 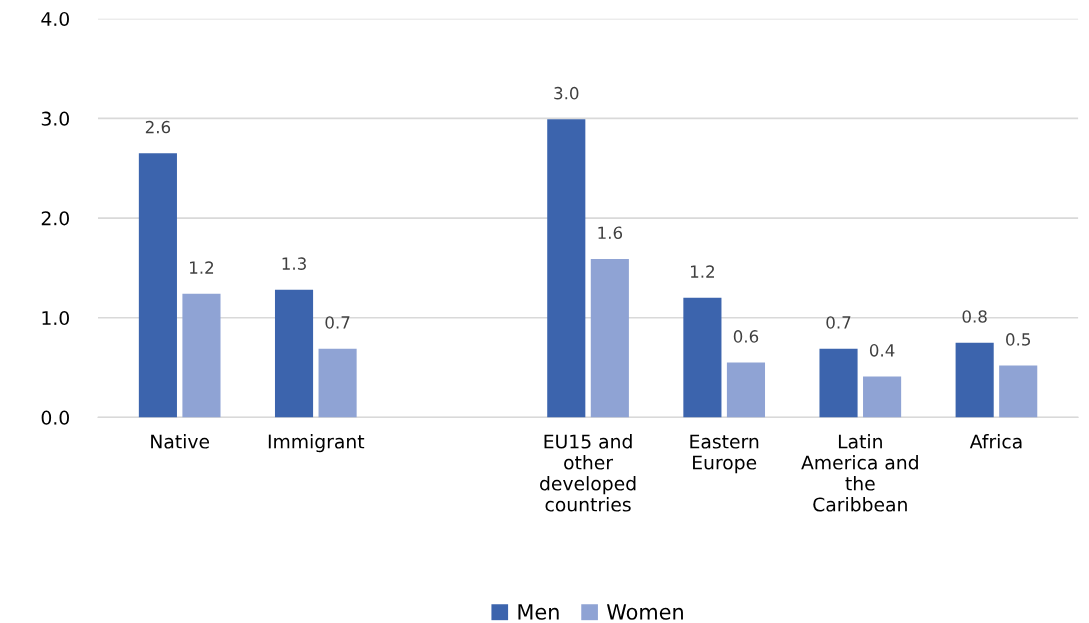 What do you see at coordinates (55, 218) in the screenshot?
I see `y-tick-label: 2.0` at bounding box center [55, 218].